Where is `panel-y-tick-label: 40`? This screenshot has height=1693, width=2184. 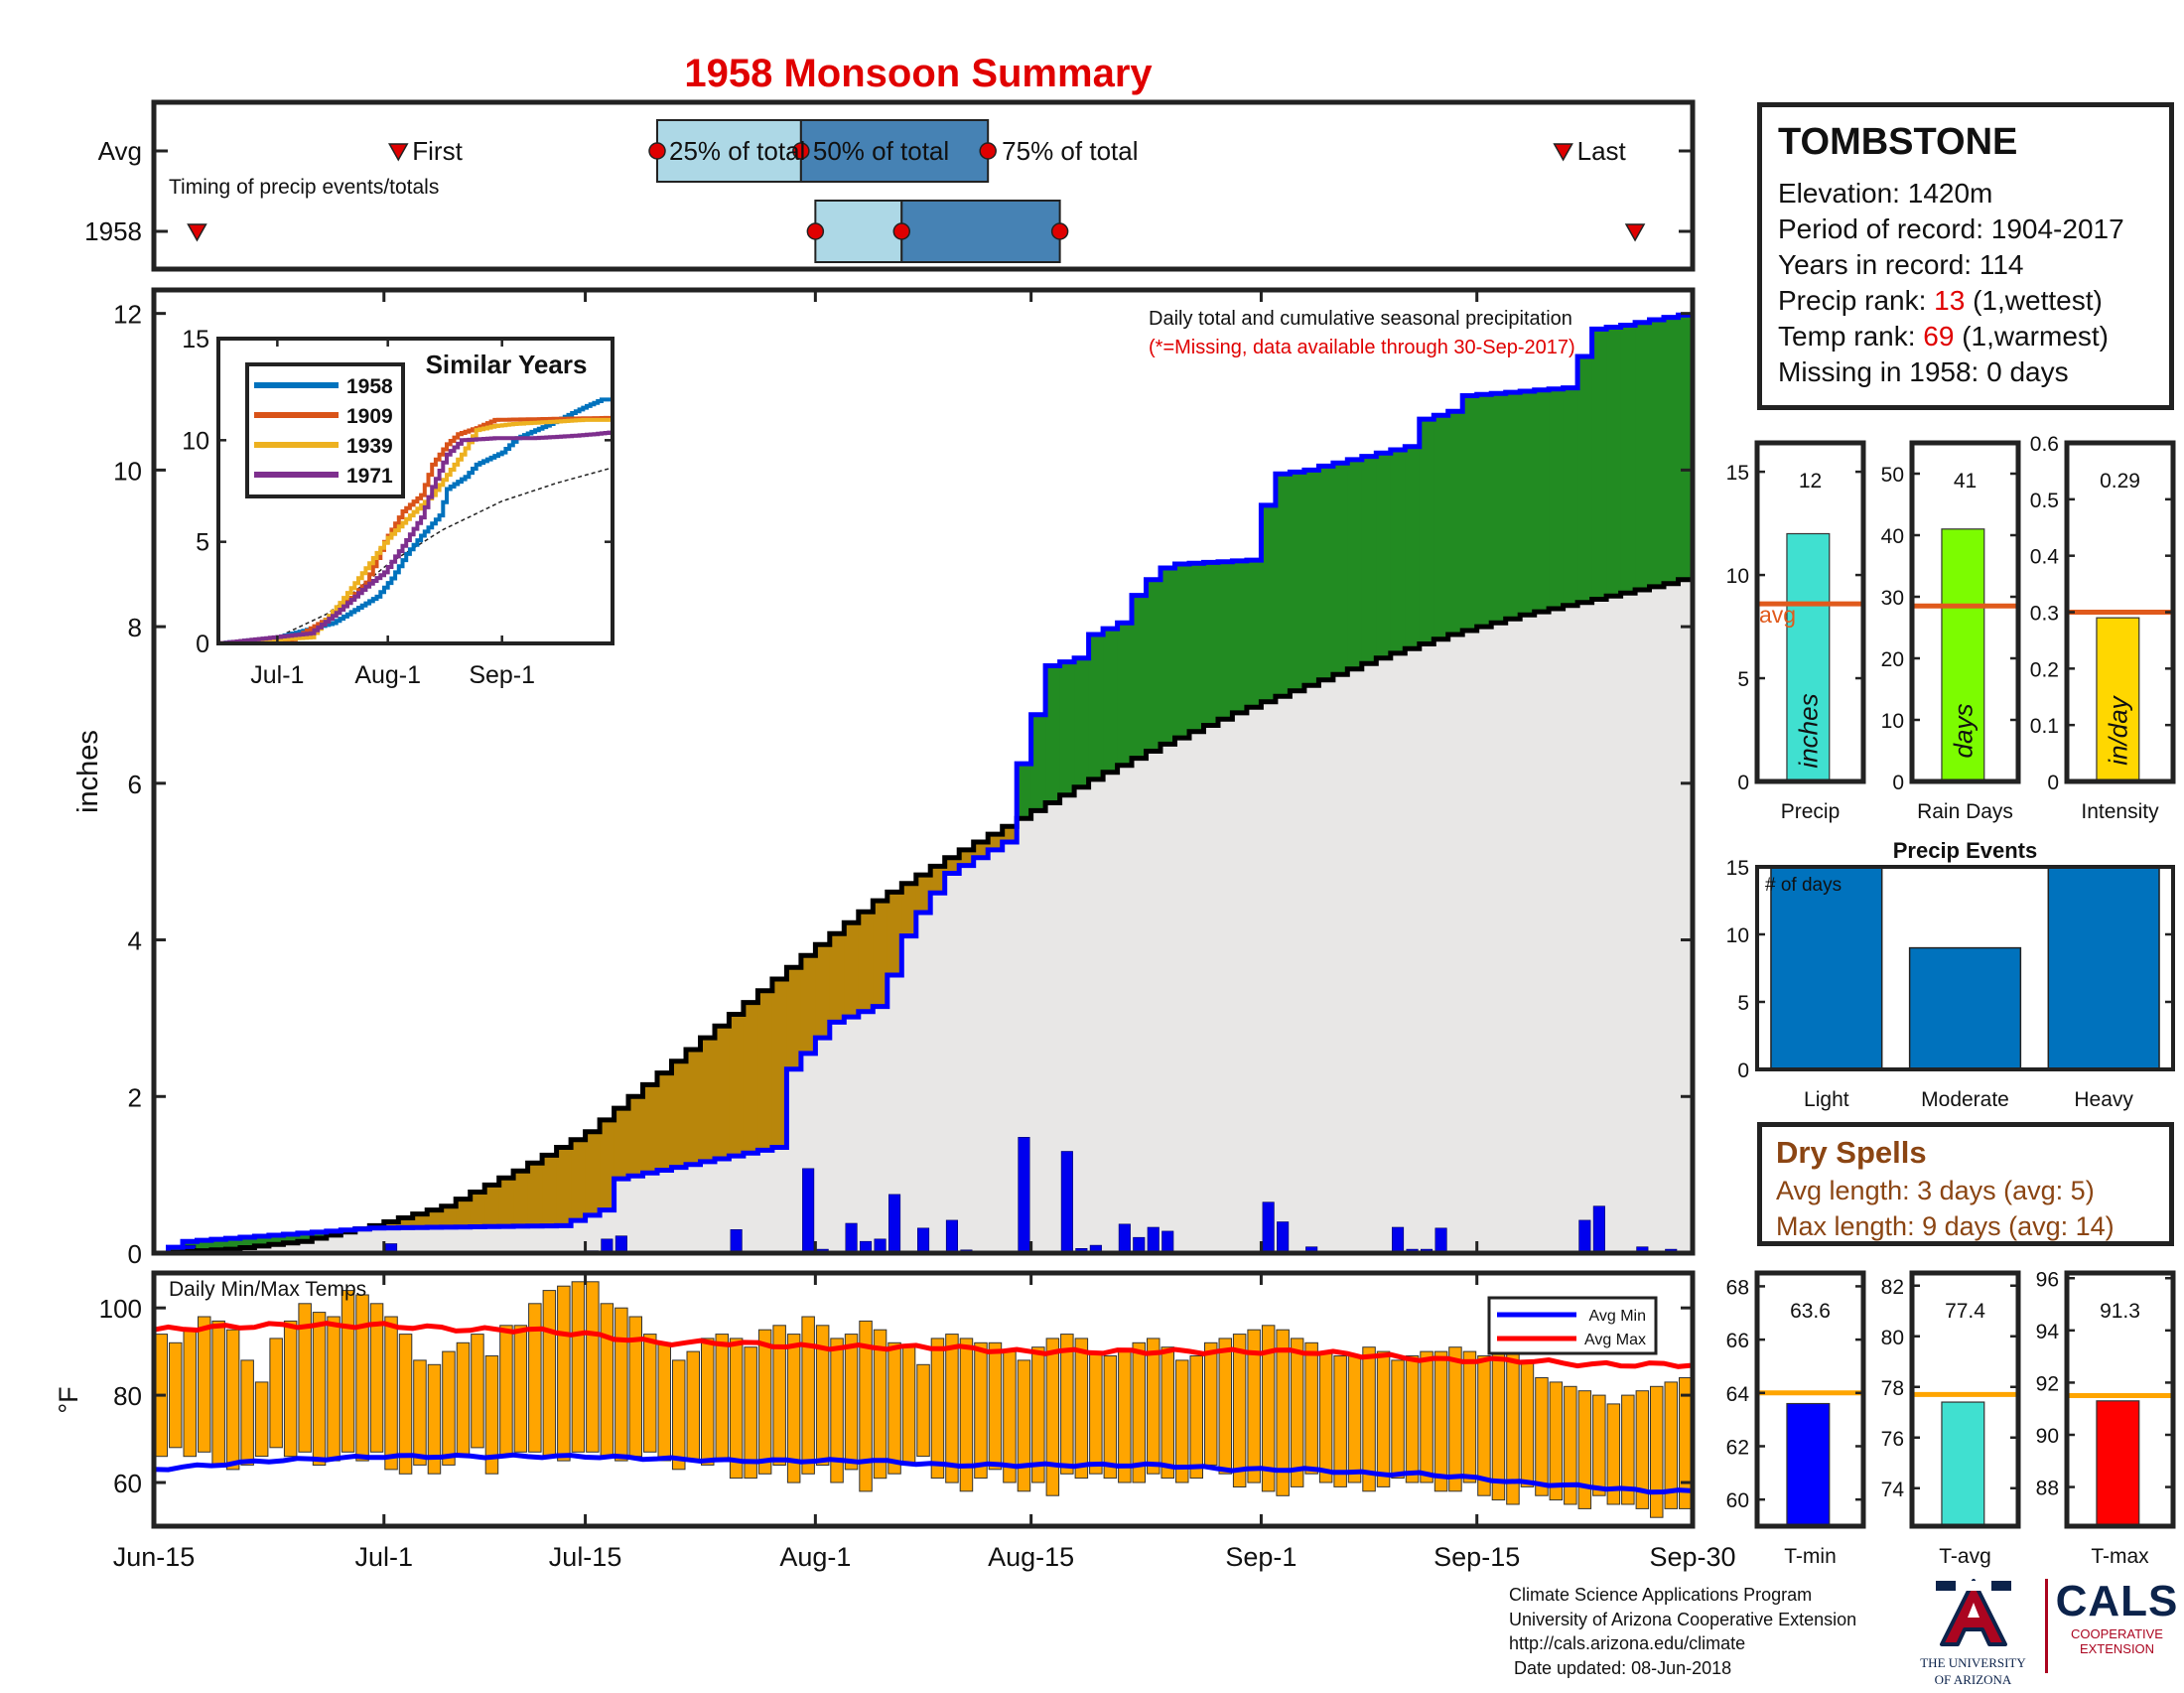 panel-y-tick-label: 40 is located at coordinates (1892, 536).